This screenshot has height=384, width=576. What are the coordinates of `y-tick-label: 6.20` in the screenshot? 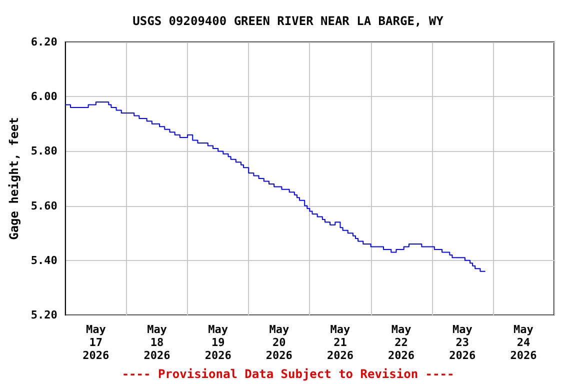 It's located at (44, 42).